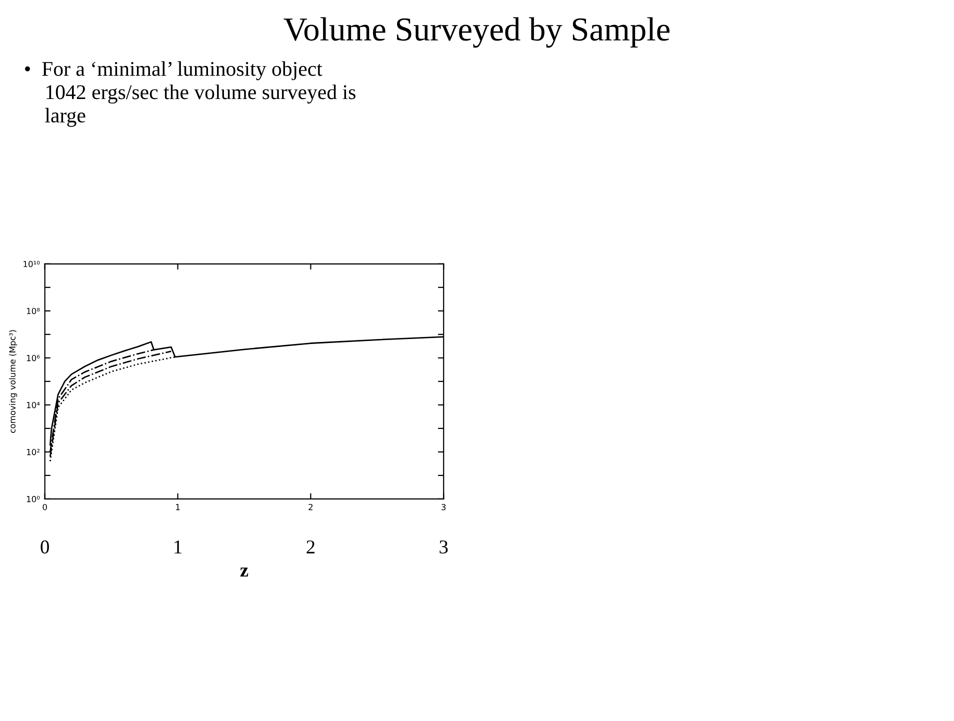 This screenshot has width=954, height=721. I want to click on y-tick-label: 10¹⁰, so click(32, 264).